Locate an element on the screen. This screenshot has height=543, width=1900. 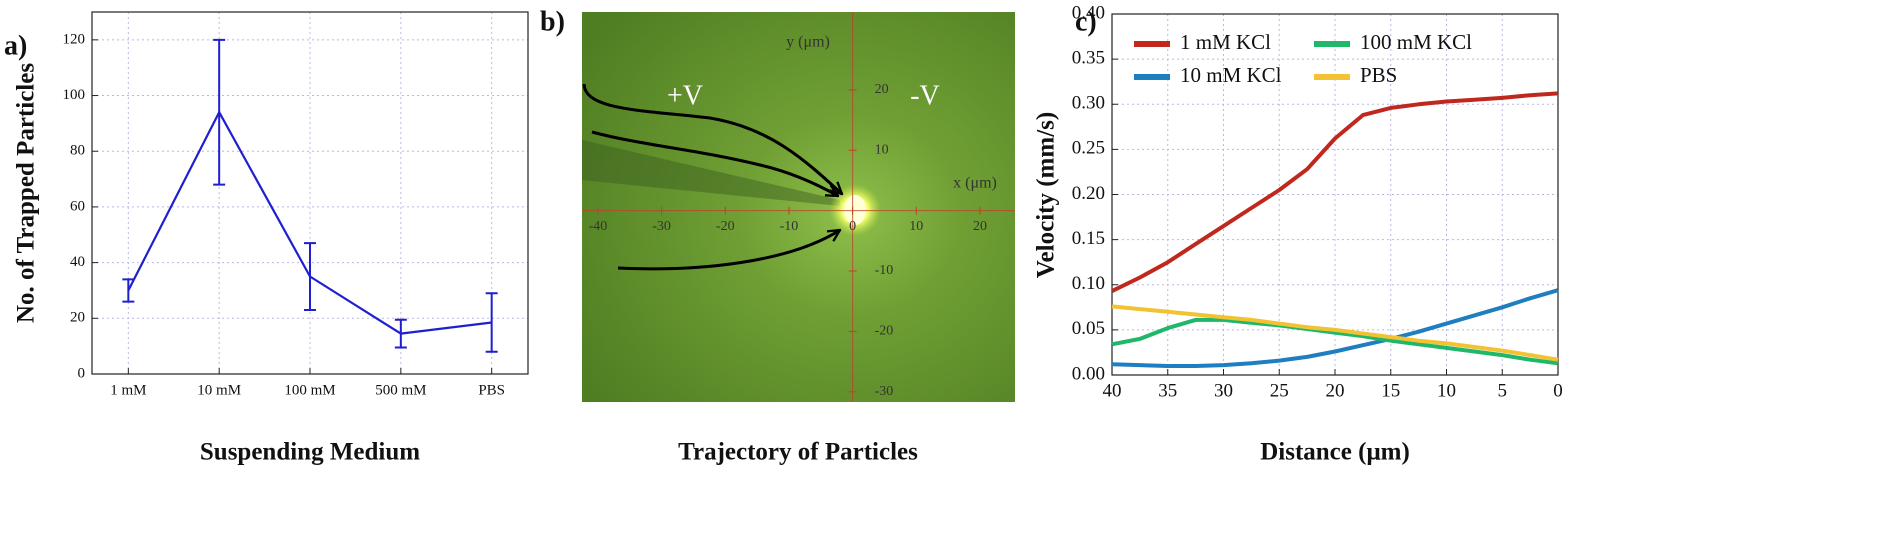
y-tick-label: 0.20 is located at coordinates (1088, 193).